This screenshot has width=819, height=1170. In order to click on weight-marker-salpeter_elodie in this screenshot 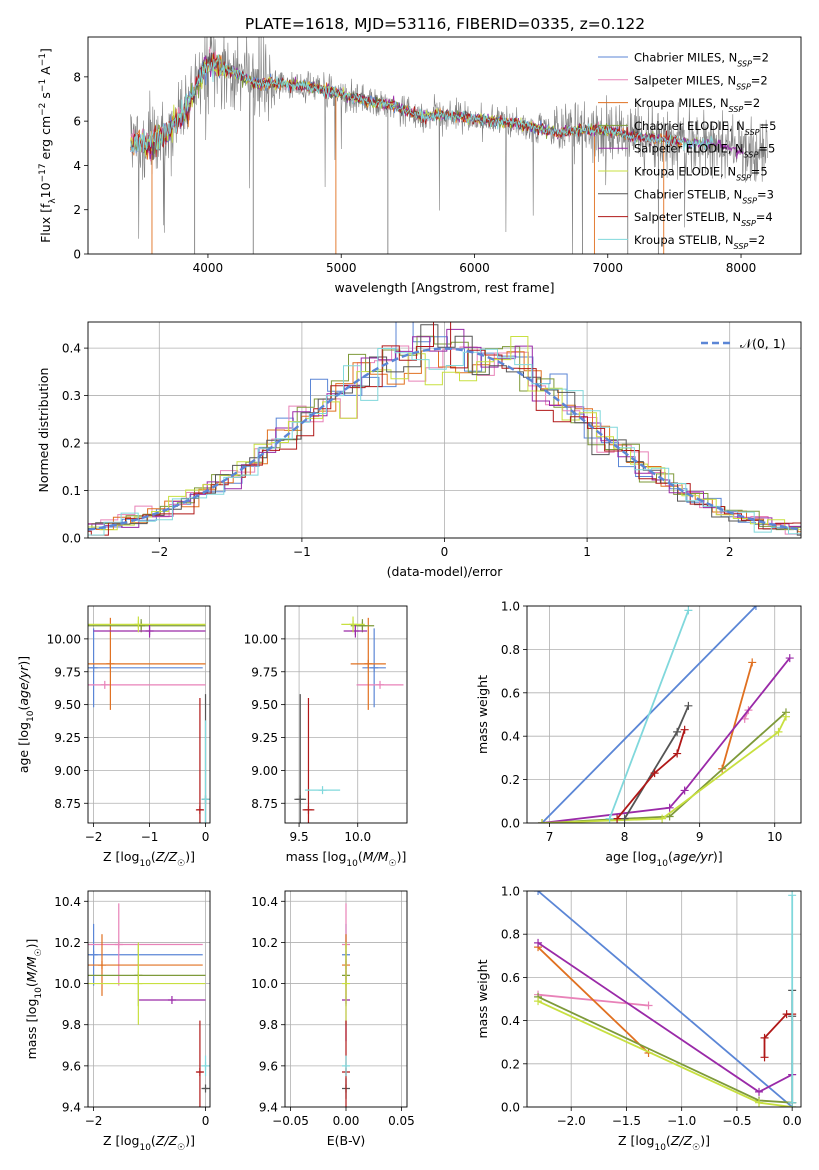, I will do `click(538, 942)`.